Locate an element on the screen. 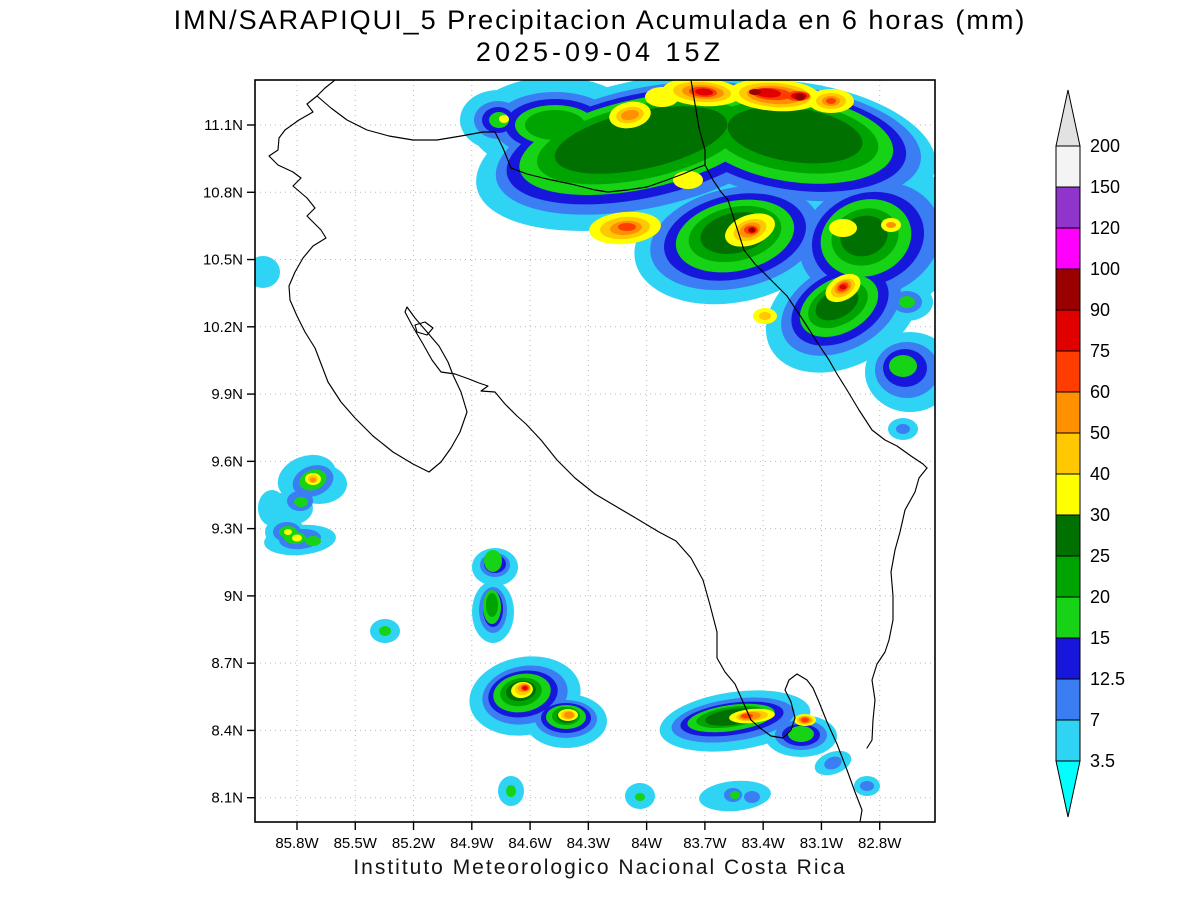  lat-tick-label: 9.6N is located at coordinates (227, 461).